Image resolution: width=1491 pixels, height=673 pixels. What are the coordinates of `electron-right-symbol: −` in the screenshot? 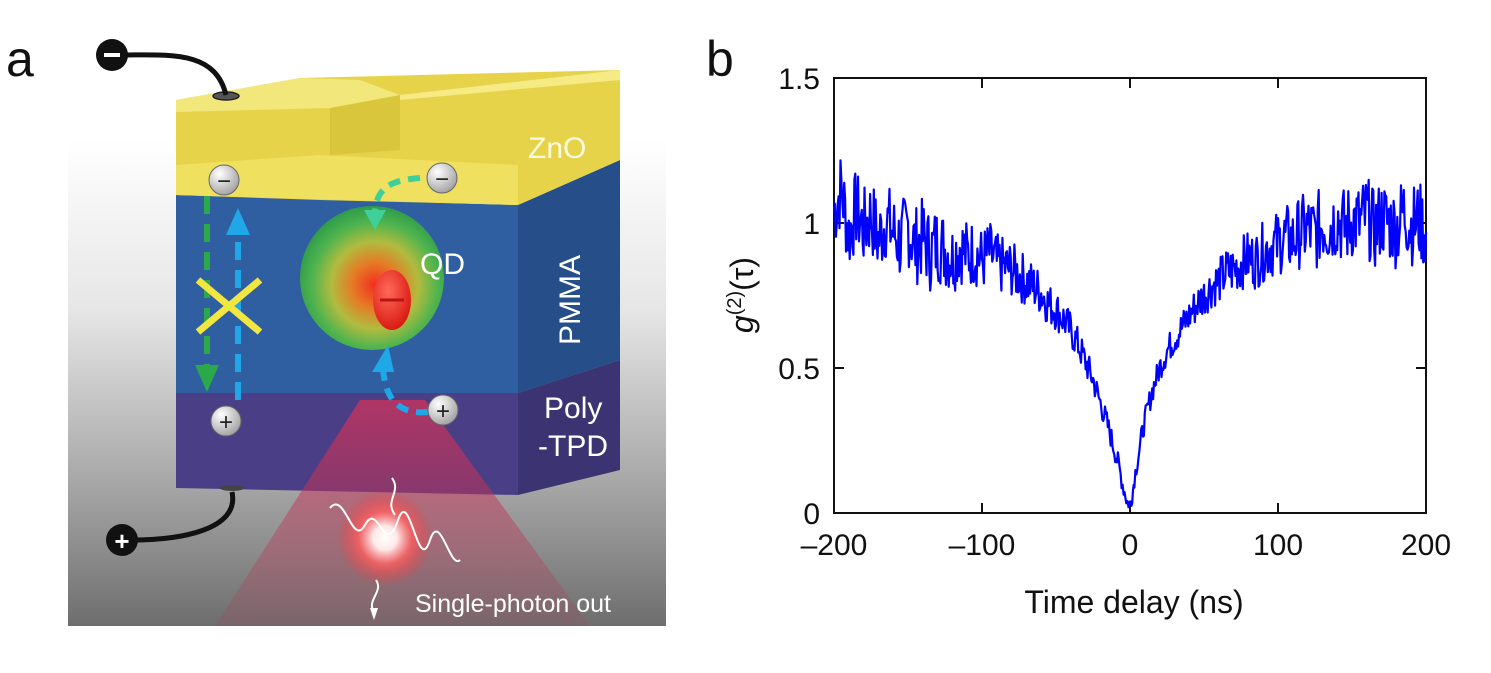 It's located at (442, 179).